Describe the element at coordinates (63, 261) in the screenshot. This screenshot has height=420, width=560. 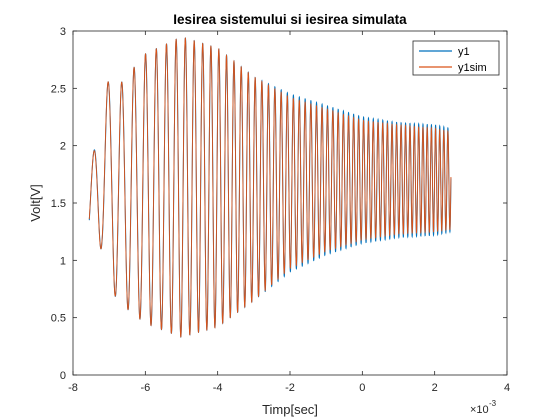
I see `y-tick-label: 1` at that location.